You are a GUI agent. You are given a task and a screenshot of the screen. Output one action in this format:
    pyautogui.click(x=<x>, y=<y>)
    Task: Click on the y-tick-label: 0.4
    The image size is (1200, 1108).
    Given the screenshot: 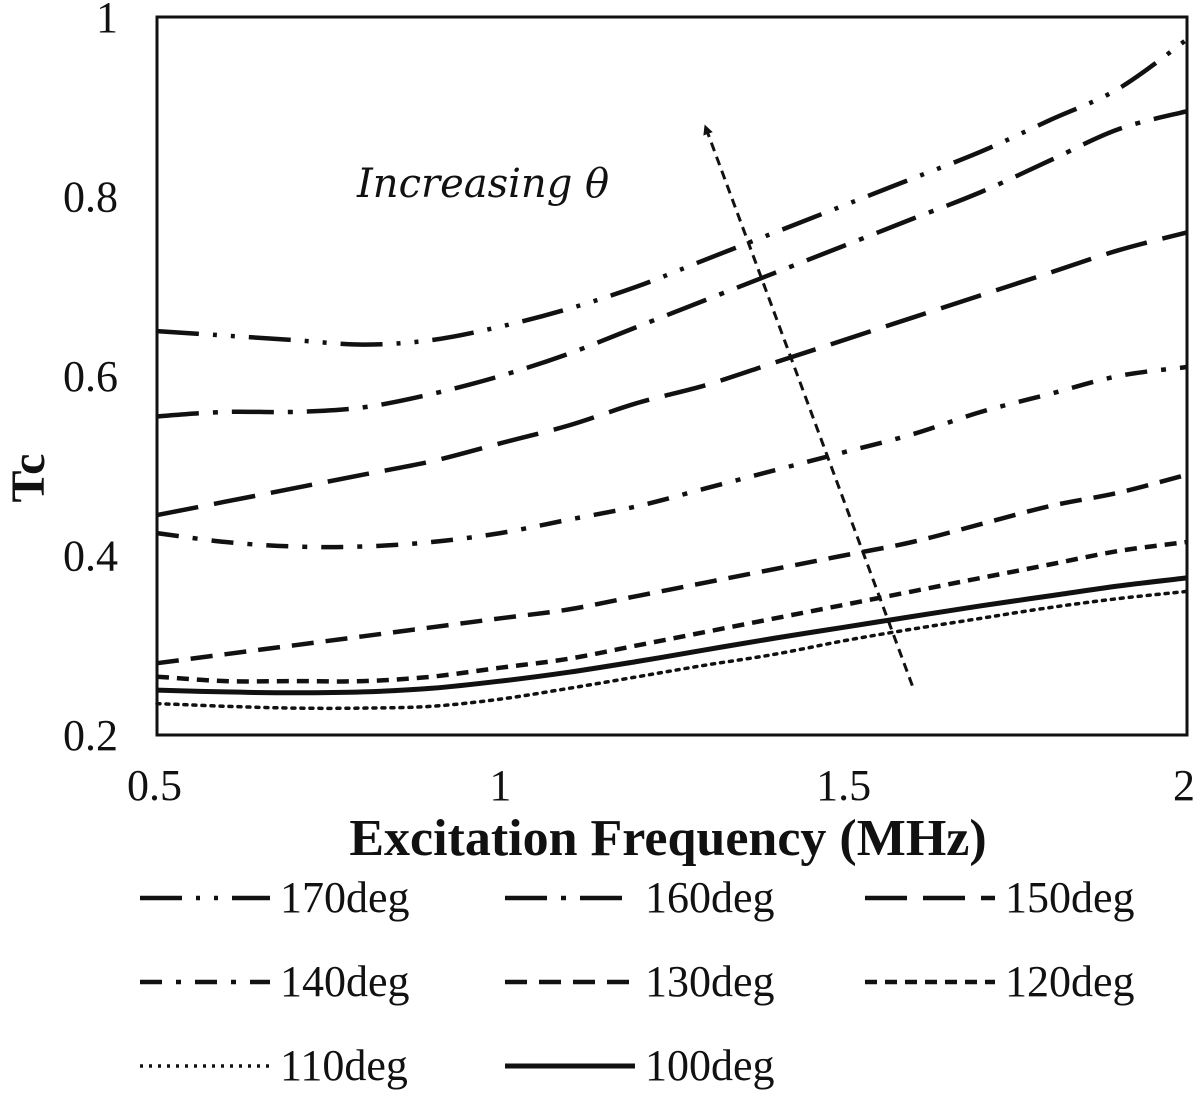 What is the action you would take?
    pyautogui.click(x=90, y=556)
    